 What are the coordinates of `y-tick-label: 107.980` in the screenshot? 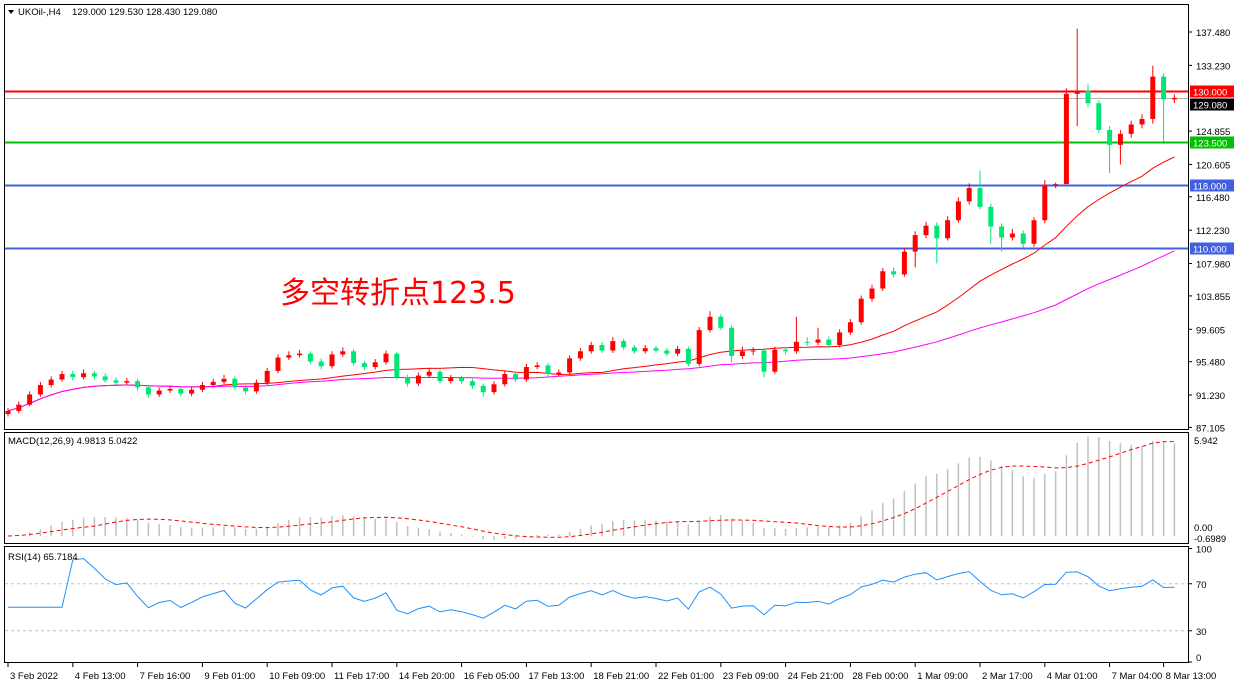 It's located at (1213, 265).